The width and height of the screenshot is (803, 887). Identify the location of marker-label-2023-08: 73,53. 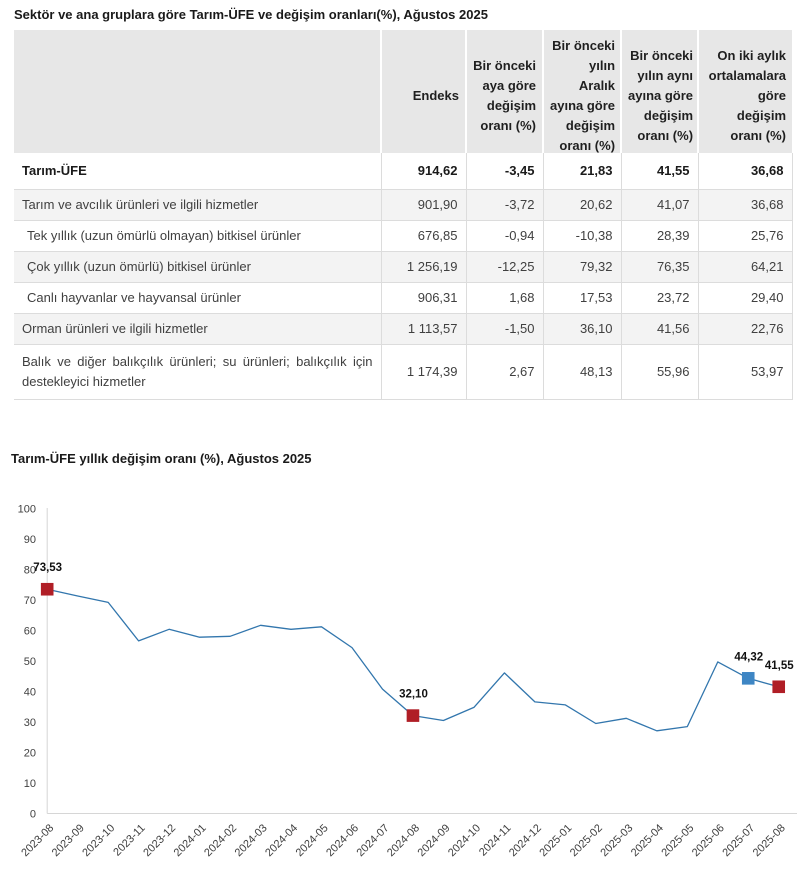
(47, 568).